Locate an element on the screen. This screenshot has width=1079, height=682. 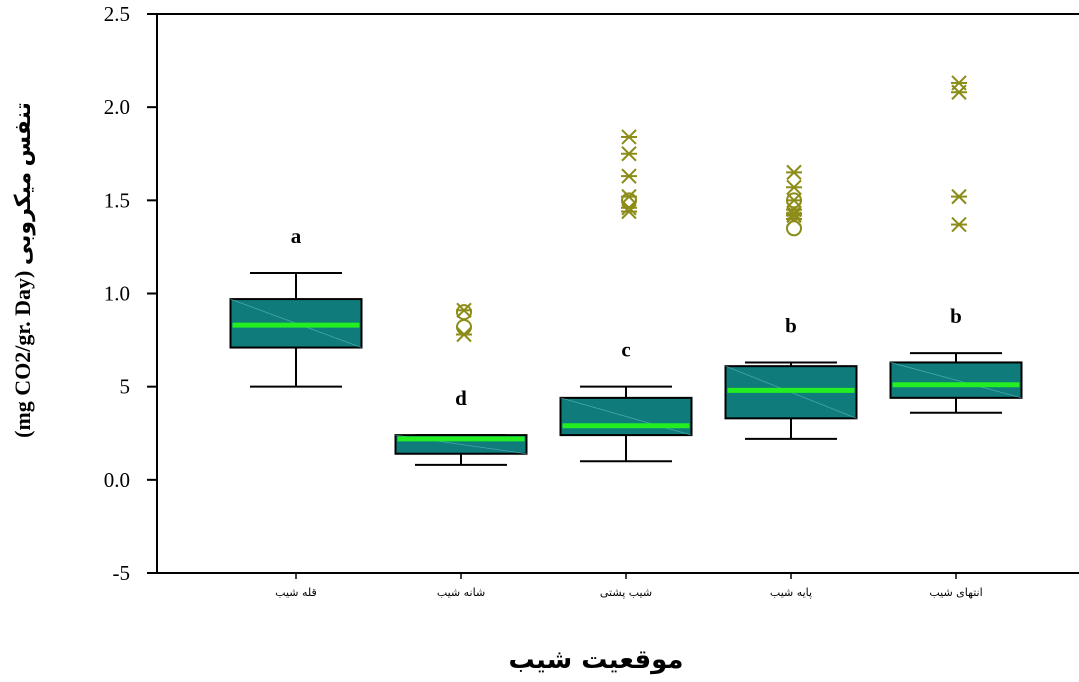
y-tick-label: 2.0 is located at coordinates (117, 107).